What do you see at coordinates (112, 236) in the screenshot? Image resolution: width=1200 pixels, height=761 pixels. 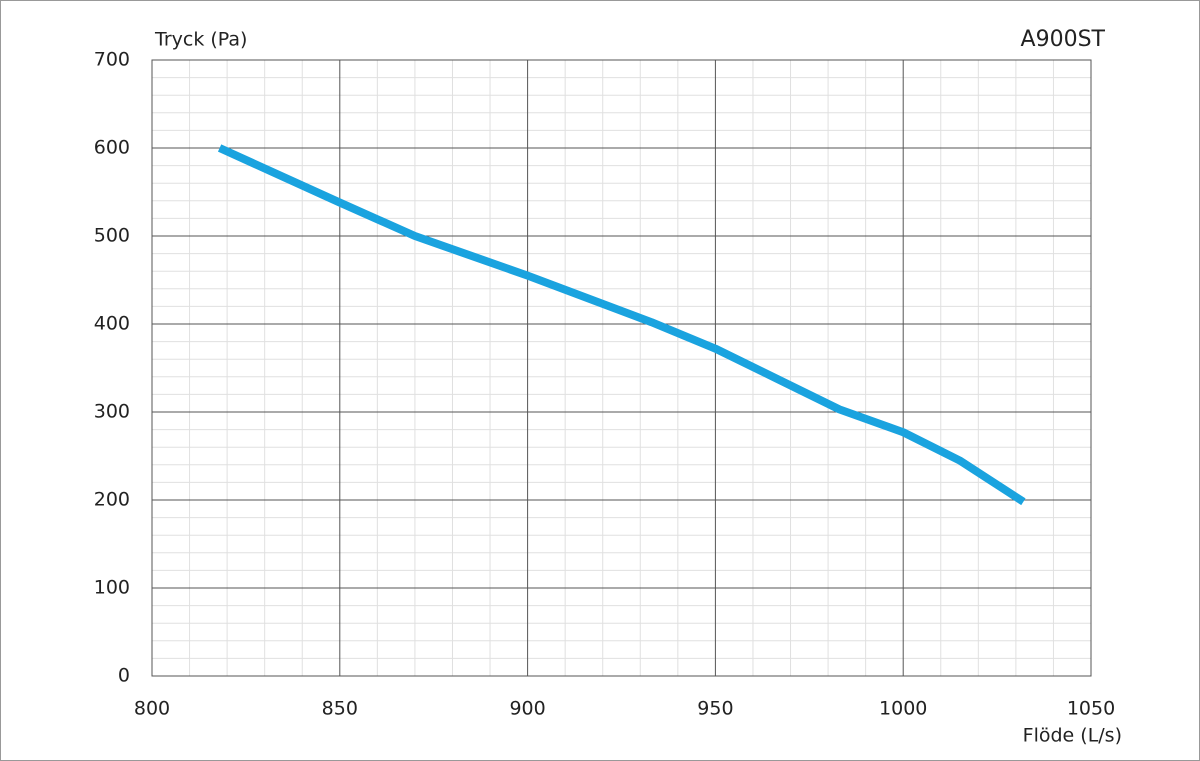 I see `y-tick-label: 500` at bounding box center [112, 236].